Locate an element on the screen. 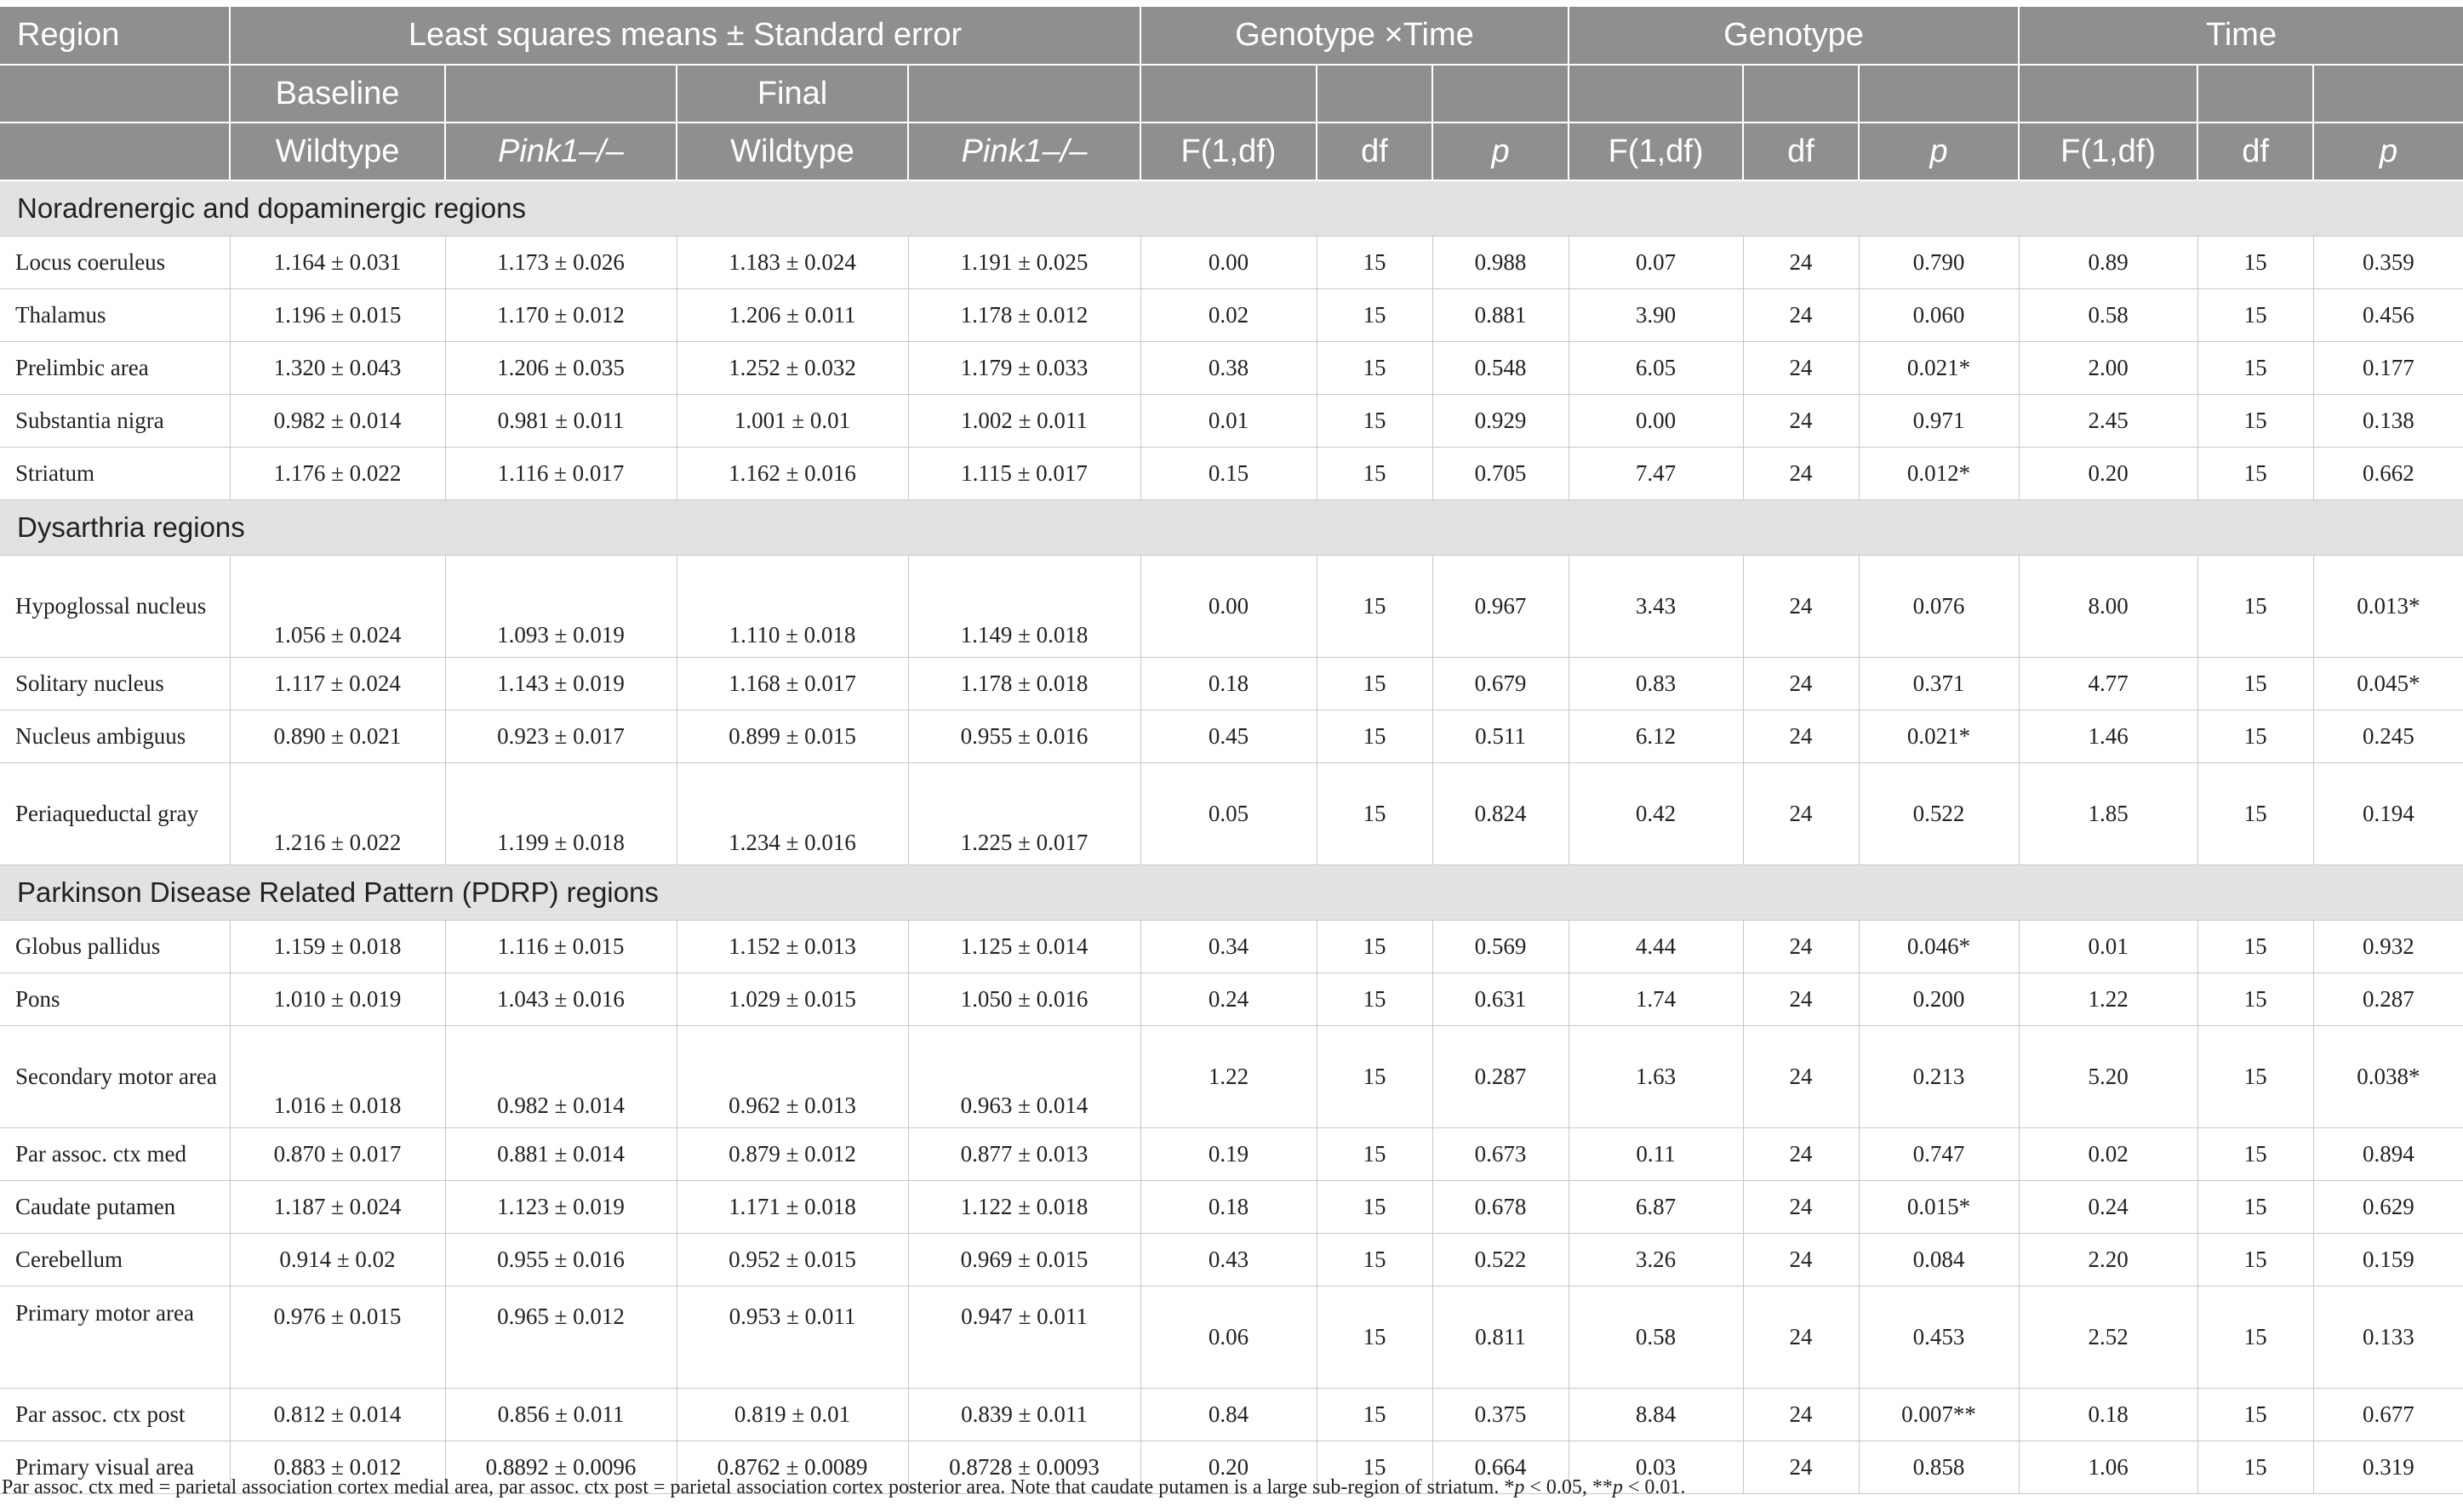 Image resolution: width=2463 pixels, height=1512 pixels. section-title: Dysarthria regions is located at coordinates (1231, 527).